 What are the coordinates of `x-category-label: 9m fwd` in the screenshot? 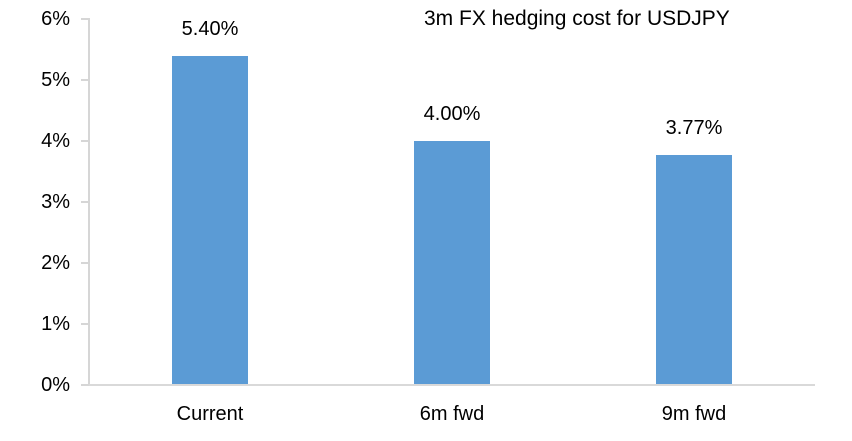 It's located at (694, 414).